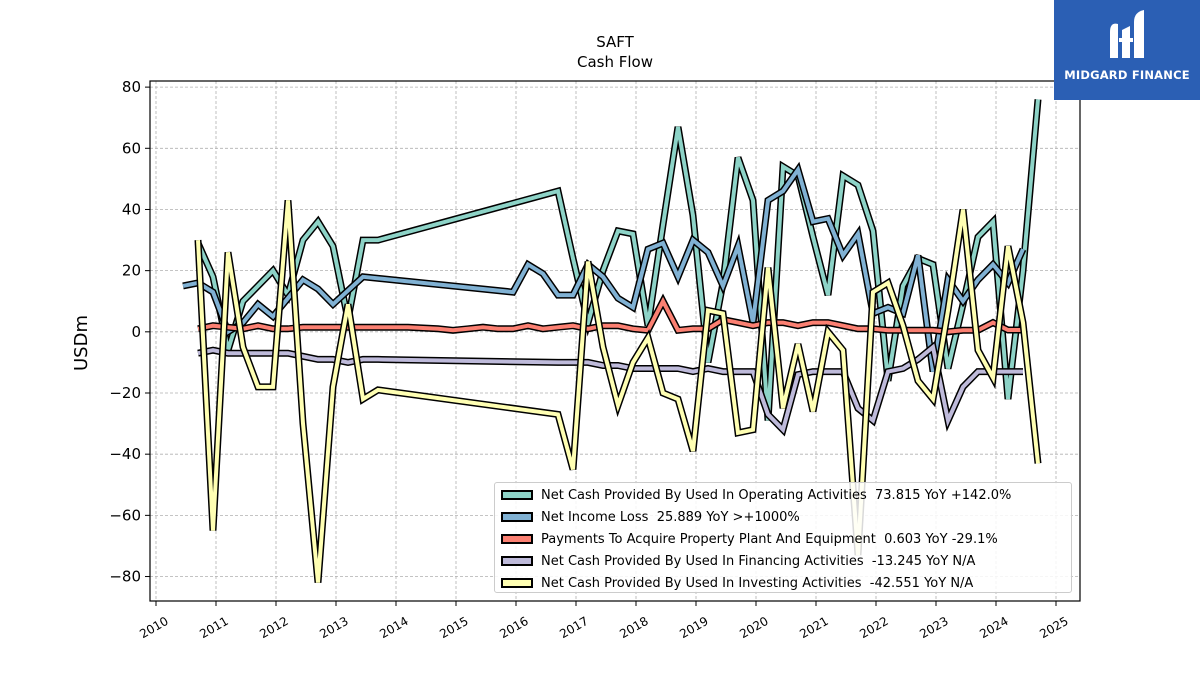 The image size is (1200, 675). I want to click on y-tick-label: −60, so click(125, 515).